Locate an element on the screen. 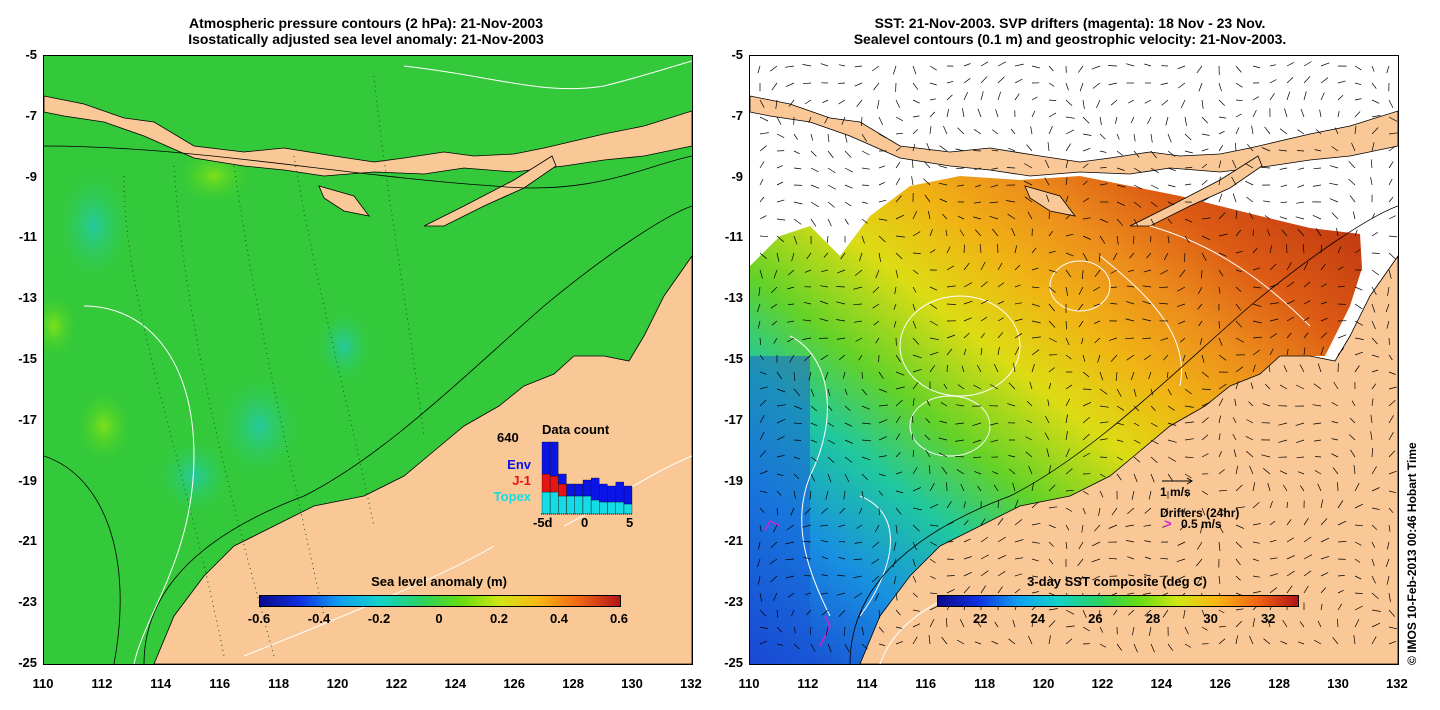  right-colorbar-tick: 26 is located at coordinates (1095, 618).